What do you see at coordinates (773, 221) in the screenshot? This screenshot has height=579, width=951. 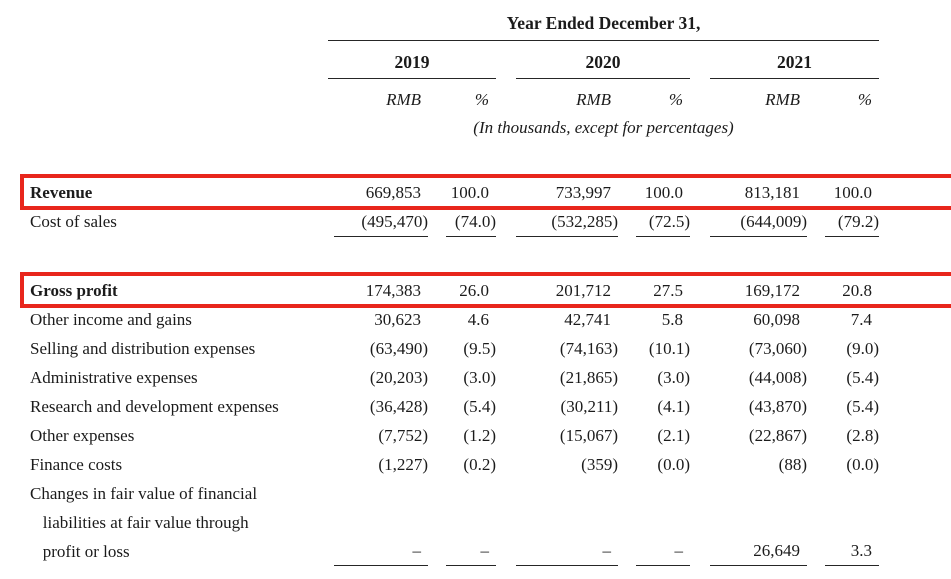 I see `value-text: (644,009)` at bounding box center [773, 221].